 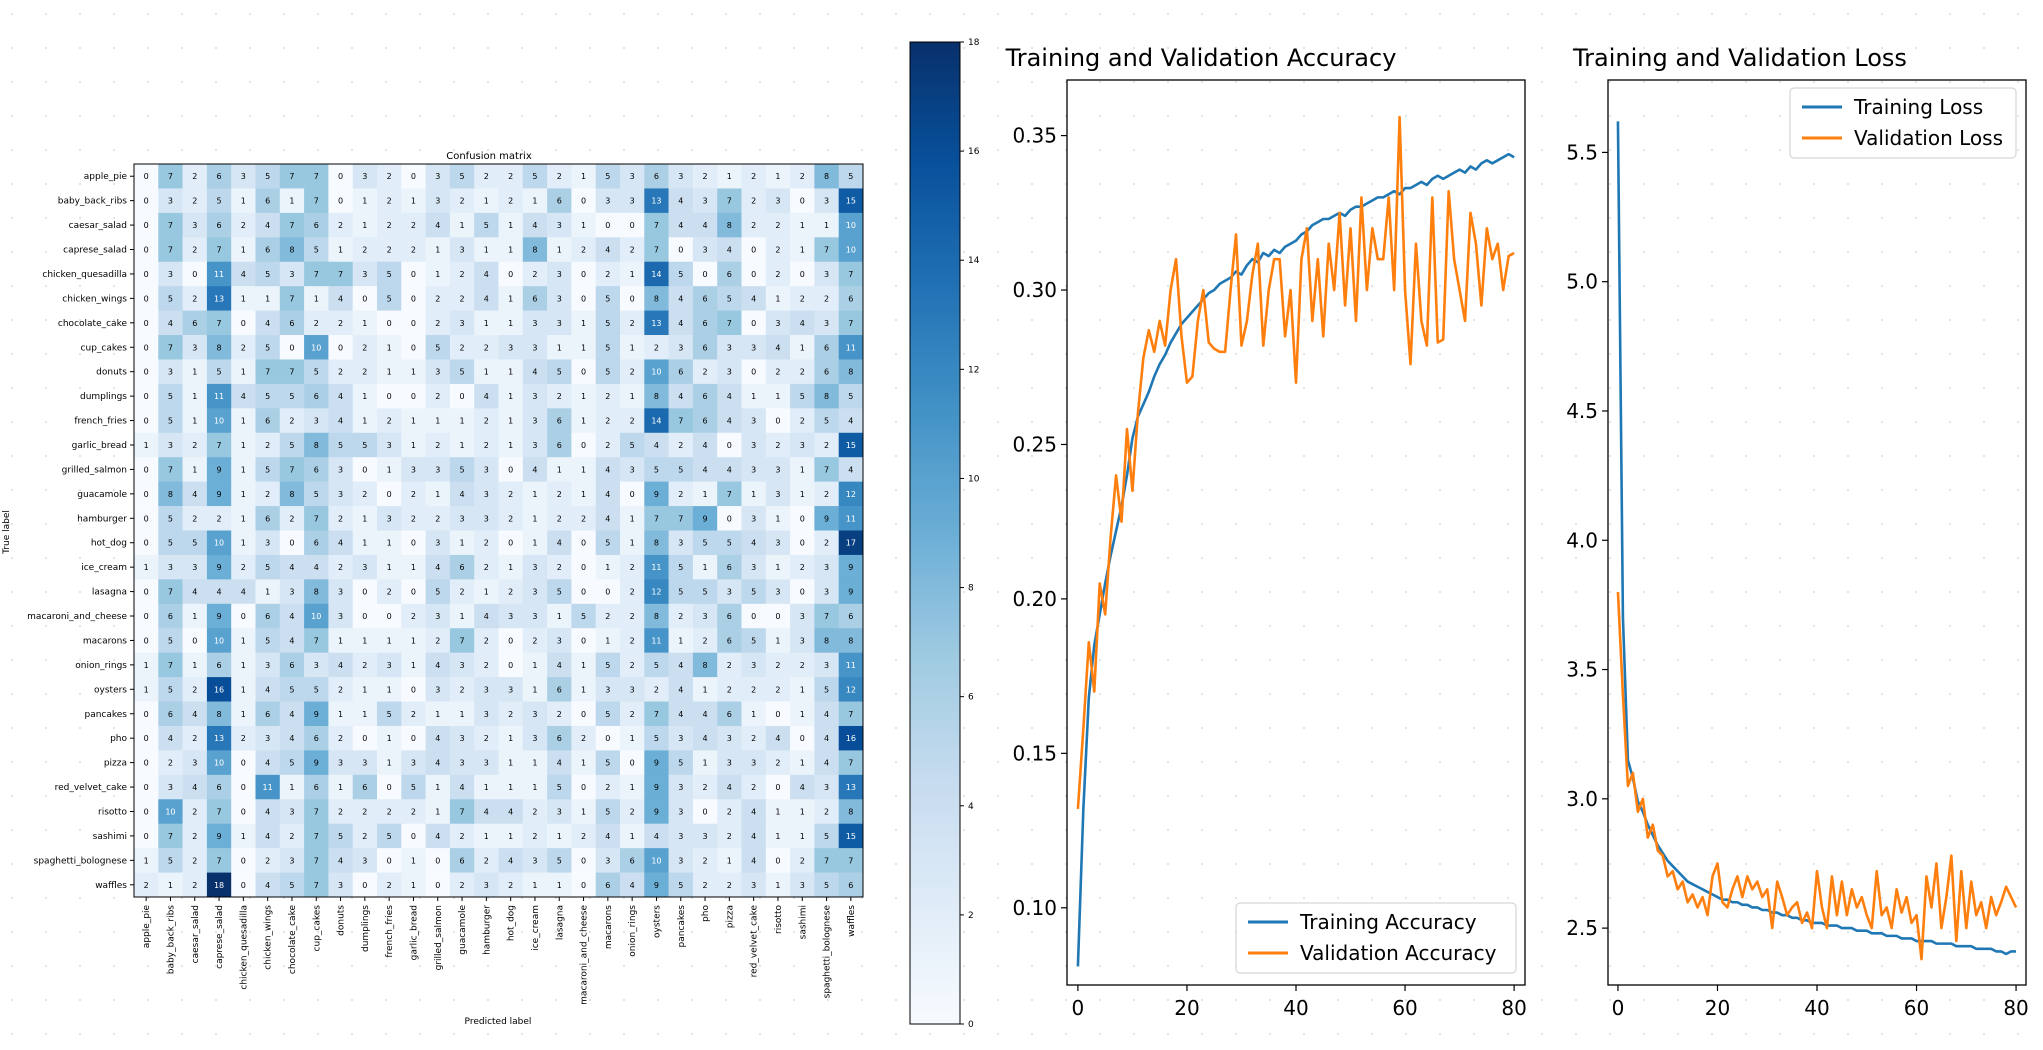 I want to click on cm-ytick-label: hamburger, so click(x=102, y=519).